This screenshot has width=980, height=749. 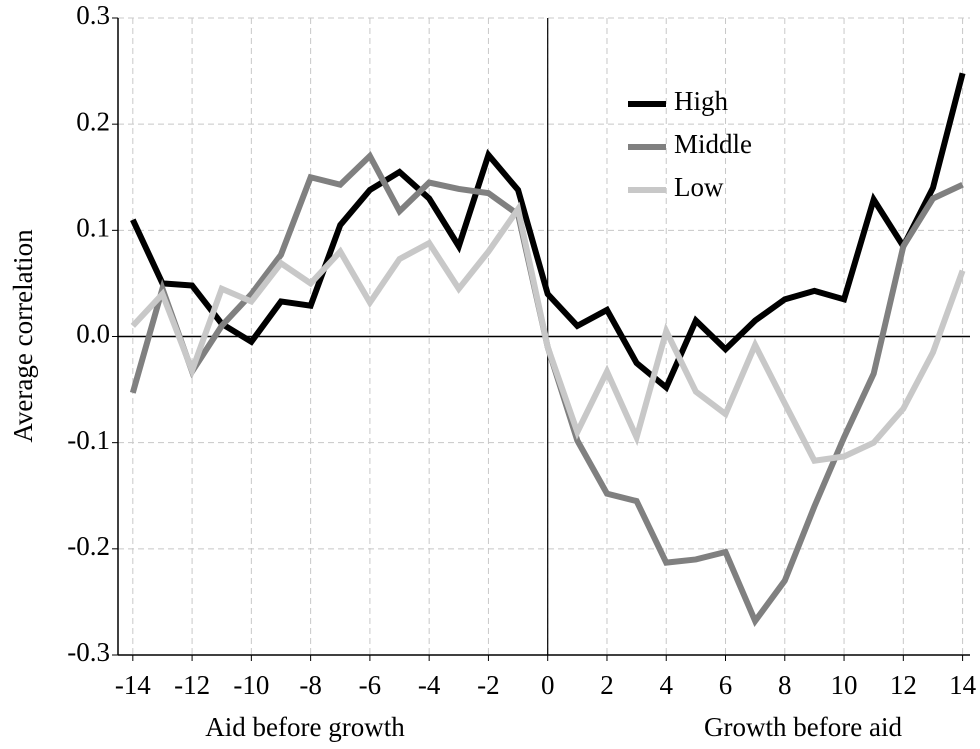 What do you see at coordinates (251, 685) in the screenshot?
I see `x-tick-label: -10` at bounding box center [251, 685].